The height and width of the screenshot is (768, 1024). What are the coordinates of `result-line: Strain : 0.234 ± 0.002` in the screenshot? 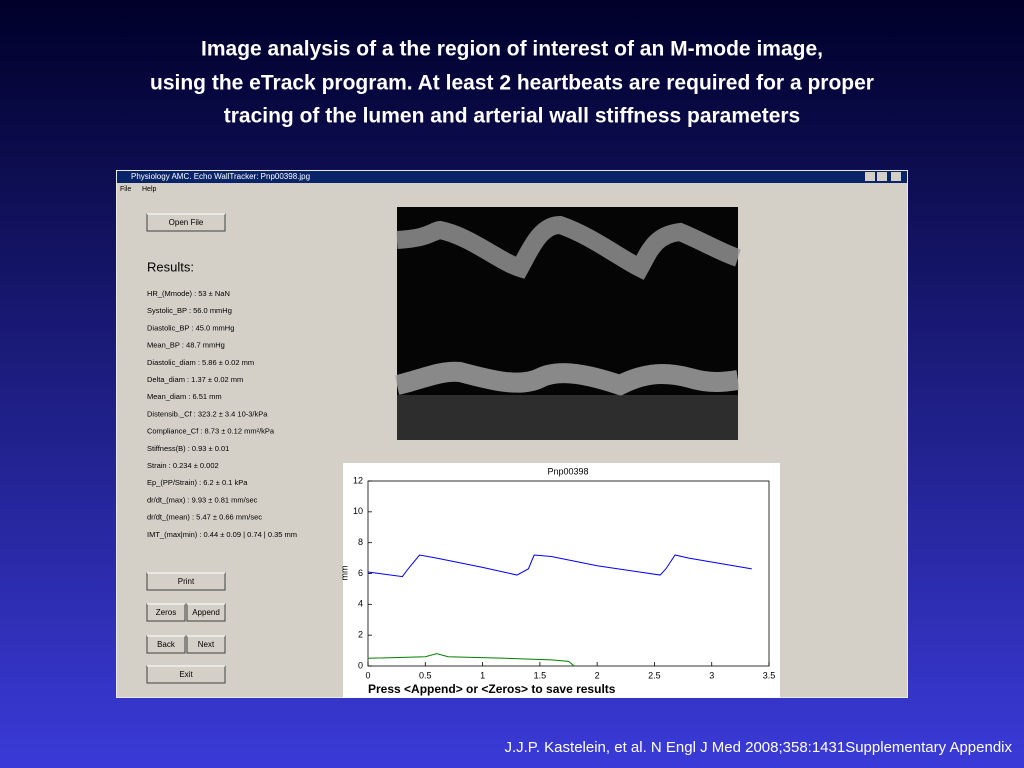 It's located at (183, 465).